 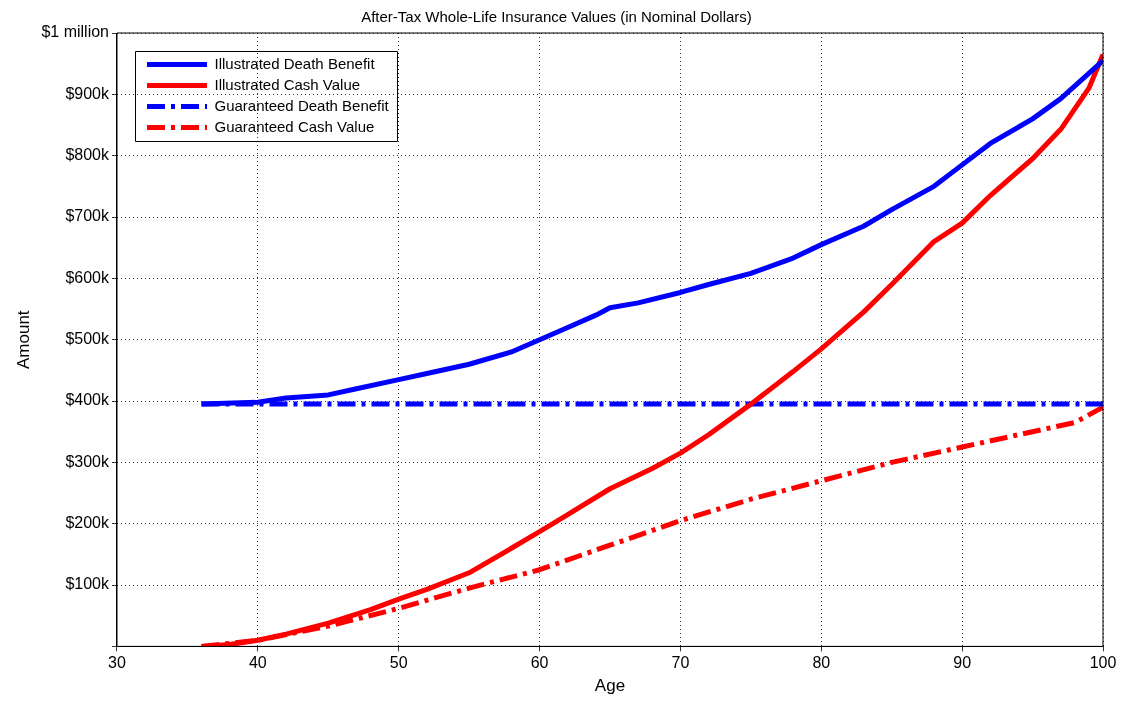 What do you see at coordinates (87, 277) in the screenshot?
I see `y-tick-label: $600k` at bounding box center [87, 277].